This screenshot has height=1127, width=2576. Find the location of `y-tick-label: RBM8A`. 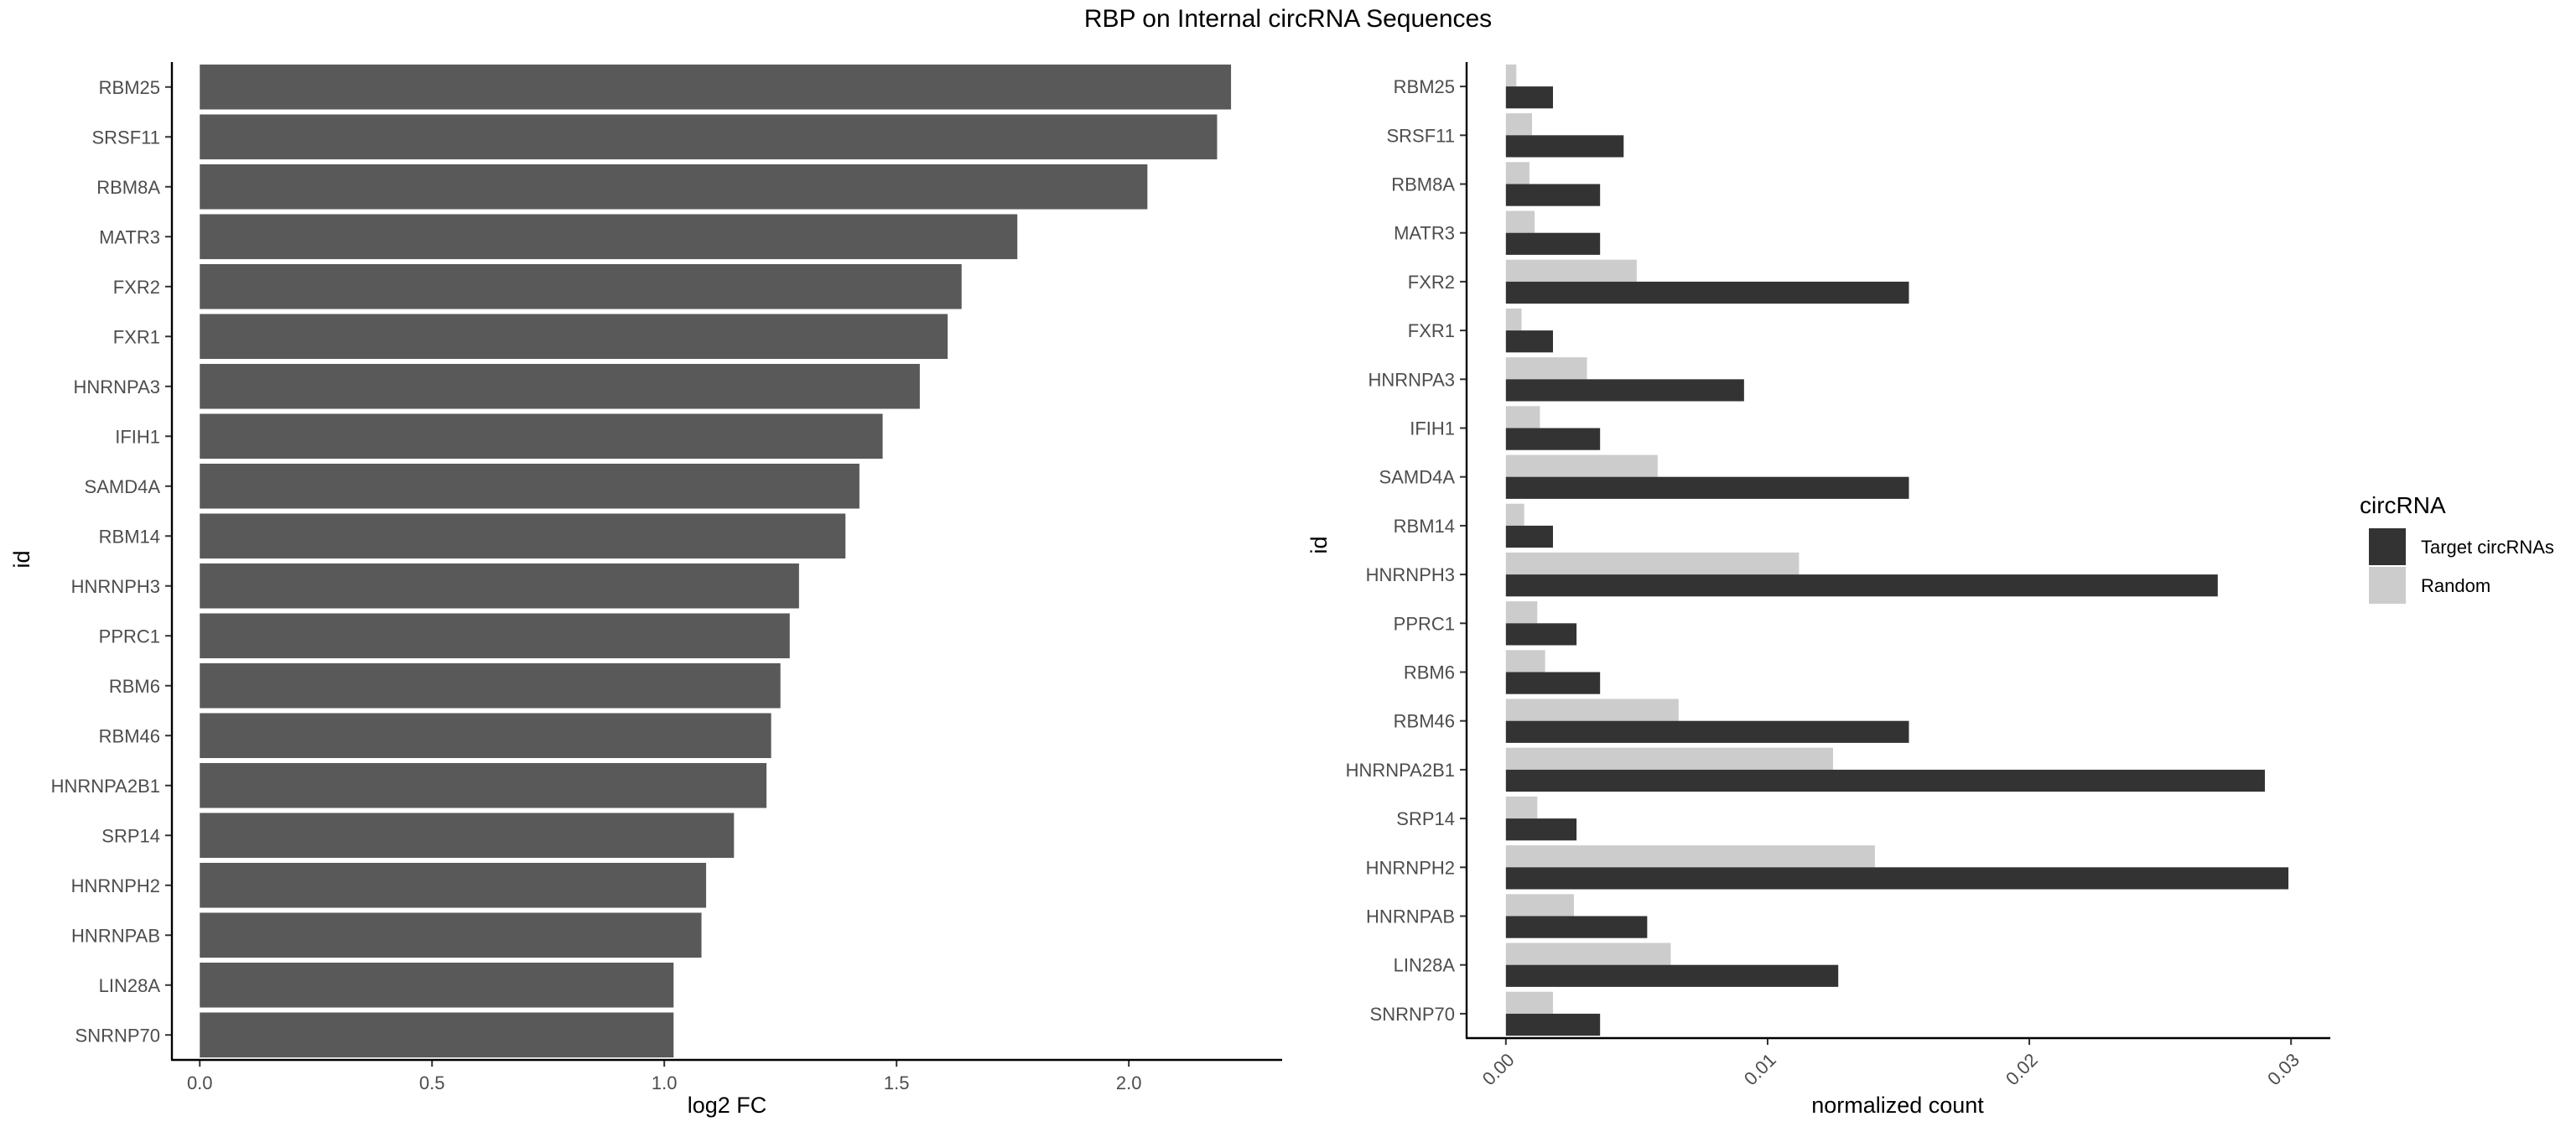

y-tick-label: RBM8A is located at coordinates (1423, 184).